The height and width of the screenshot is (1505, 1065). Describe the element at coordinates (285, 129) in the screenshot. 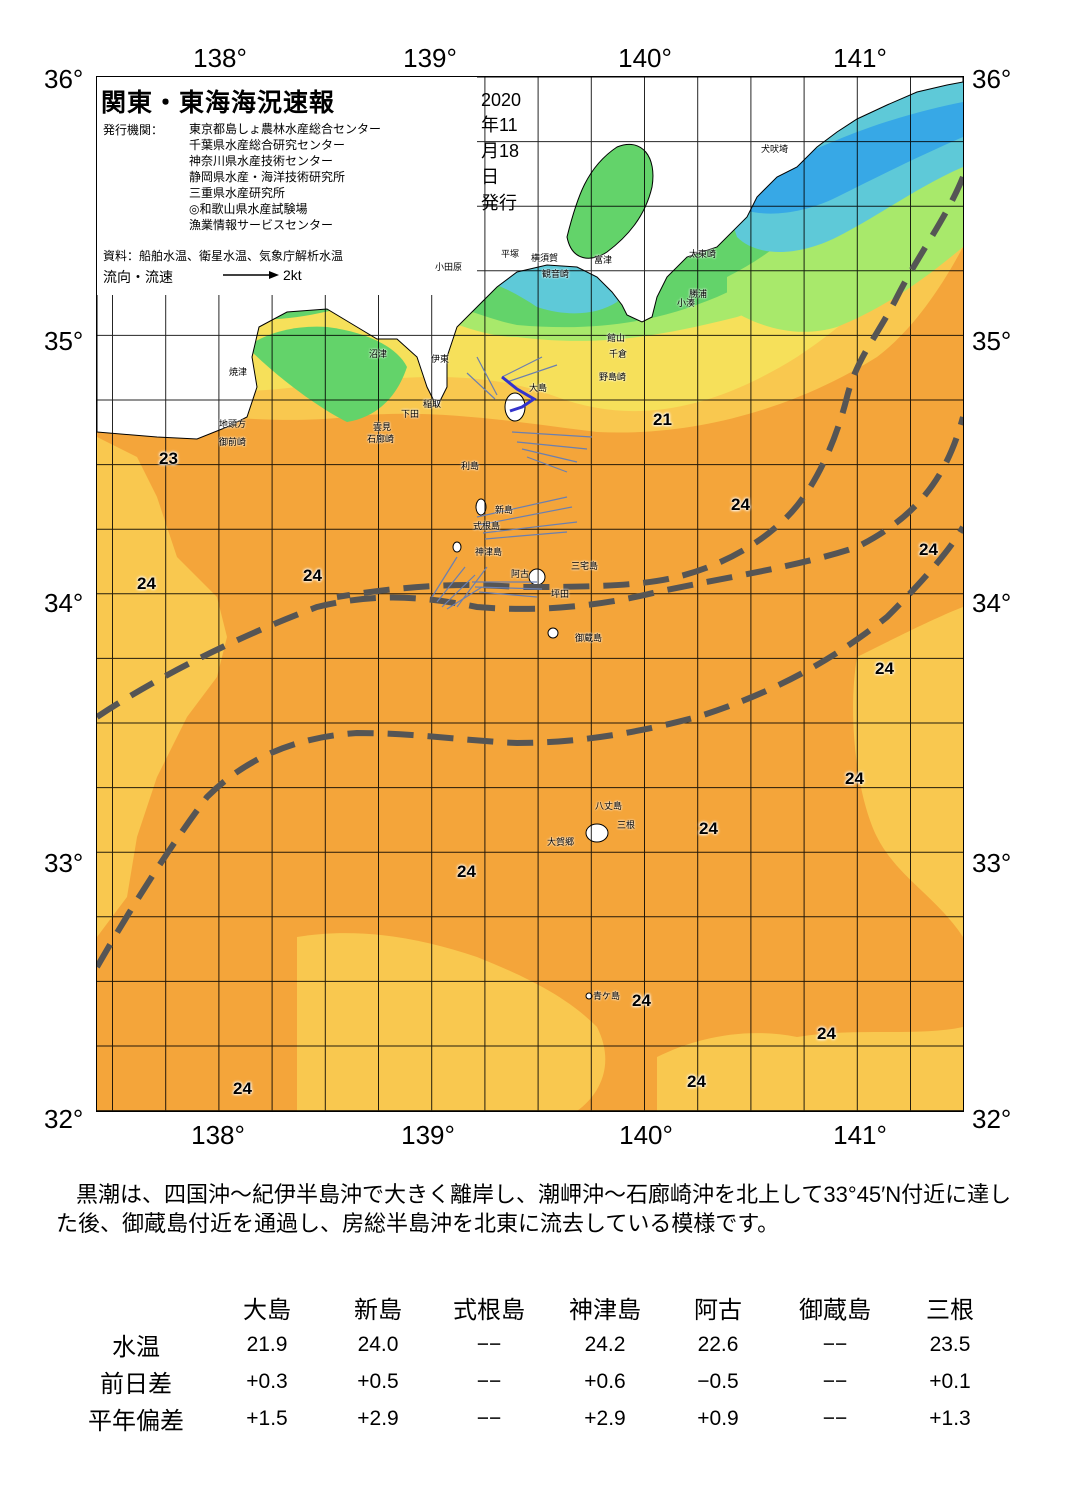

I see `issuer-item: 東京都島しょ農林水産総合センター` at that location.